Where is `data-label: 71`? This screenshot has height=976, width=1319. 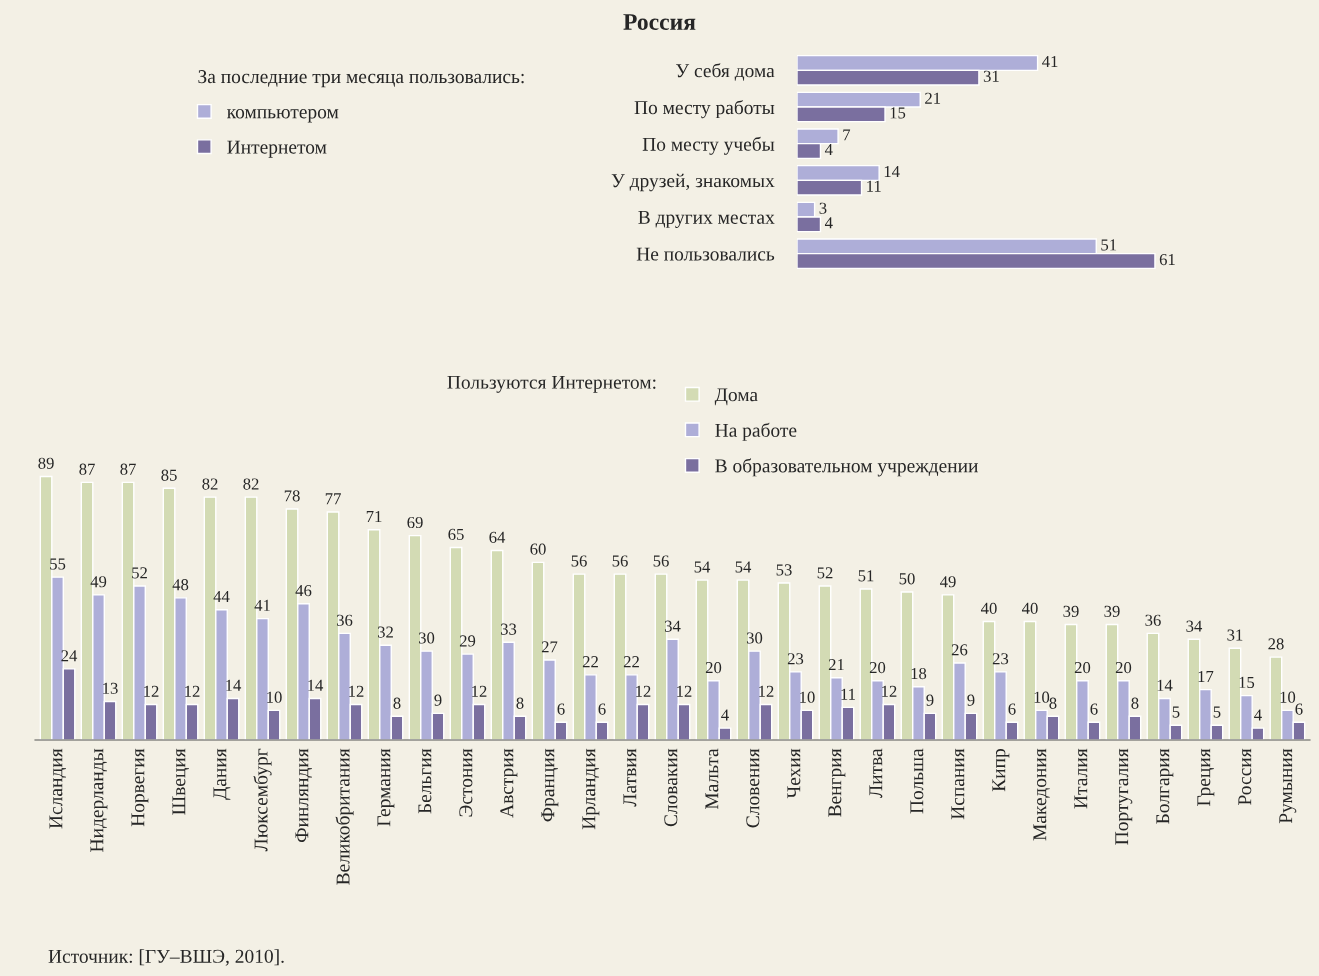
data-label: 71 is located at coordinates (374, 517).